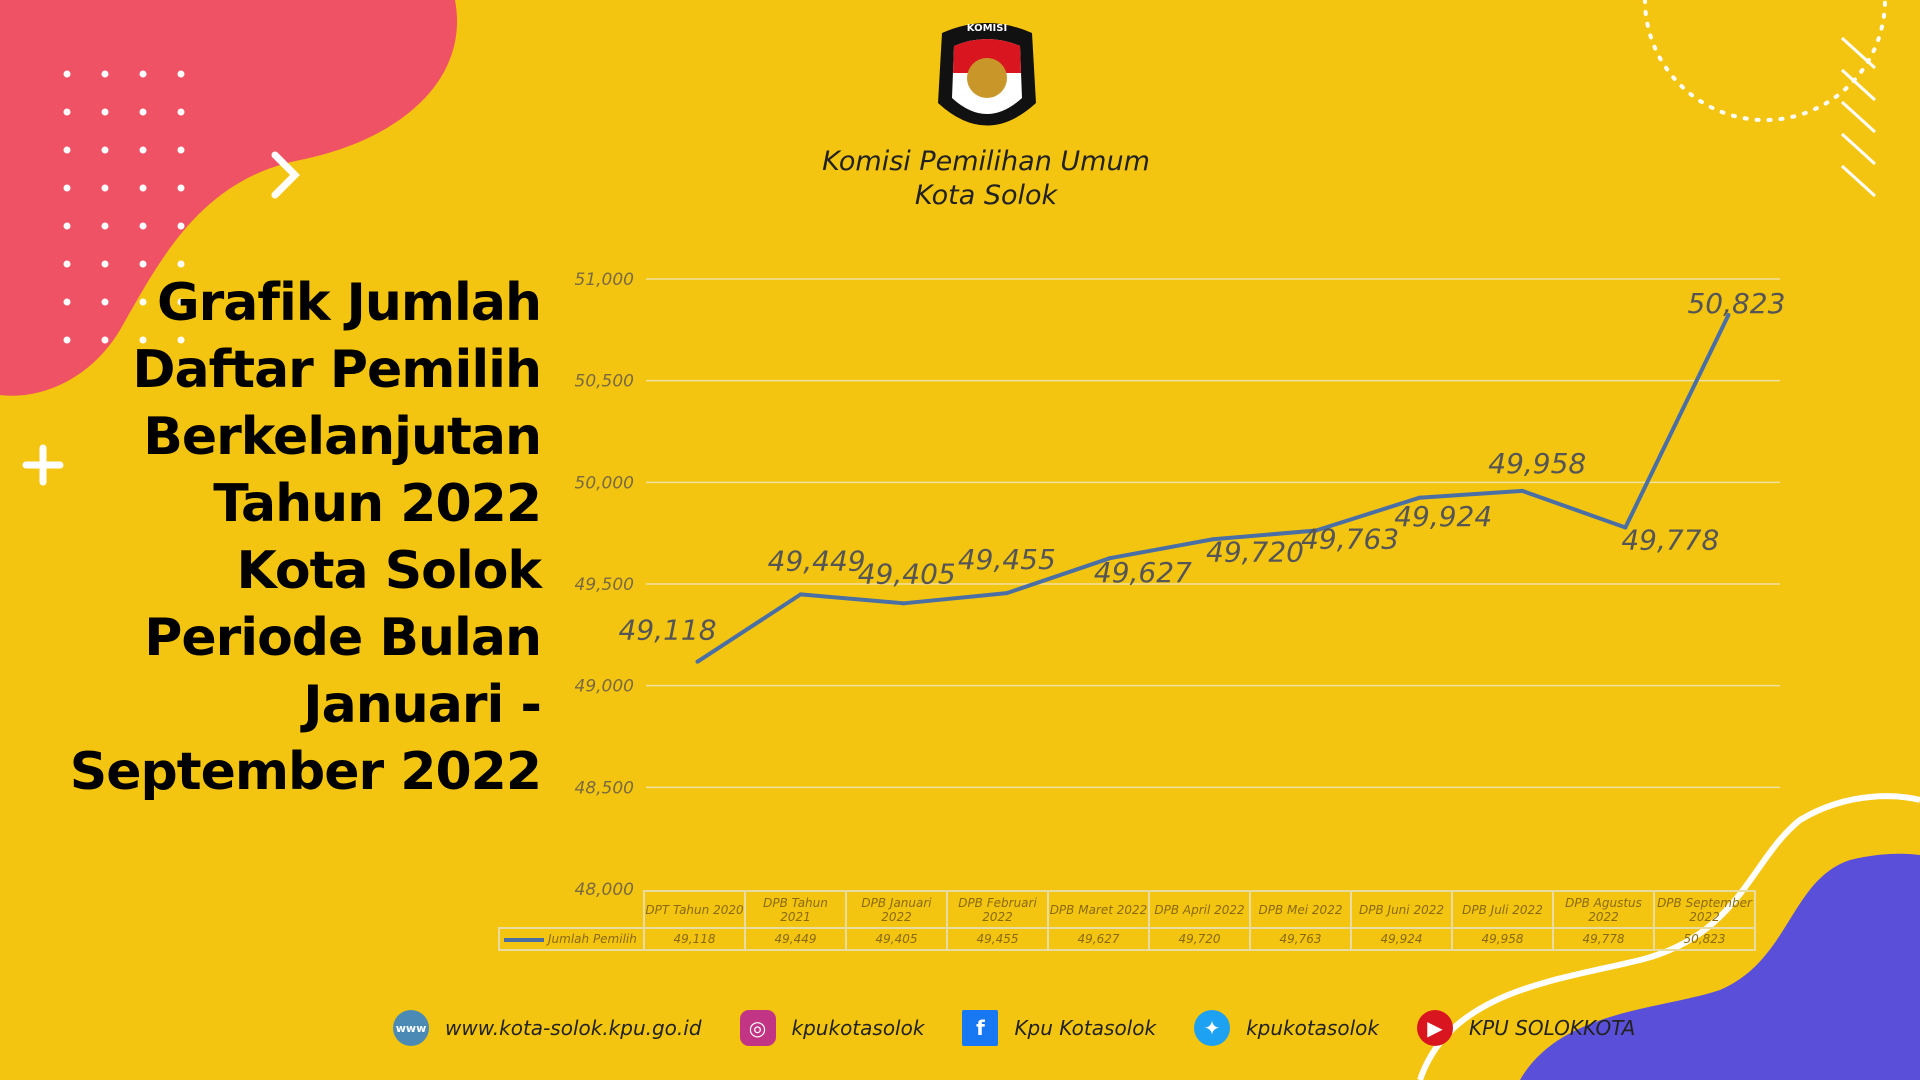 The width and height of the screenshot is (1920, 1080). What do you see at coordinates (305, 772) in the screenshot?
I see `title-line: September 2022` at bounding box center [305, 772].